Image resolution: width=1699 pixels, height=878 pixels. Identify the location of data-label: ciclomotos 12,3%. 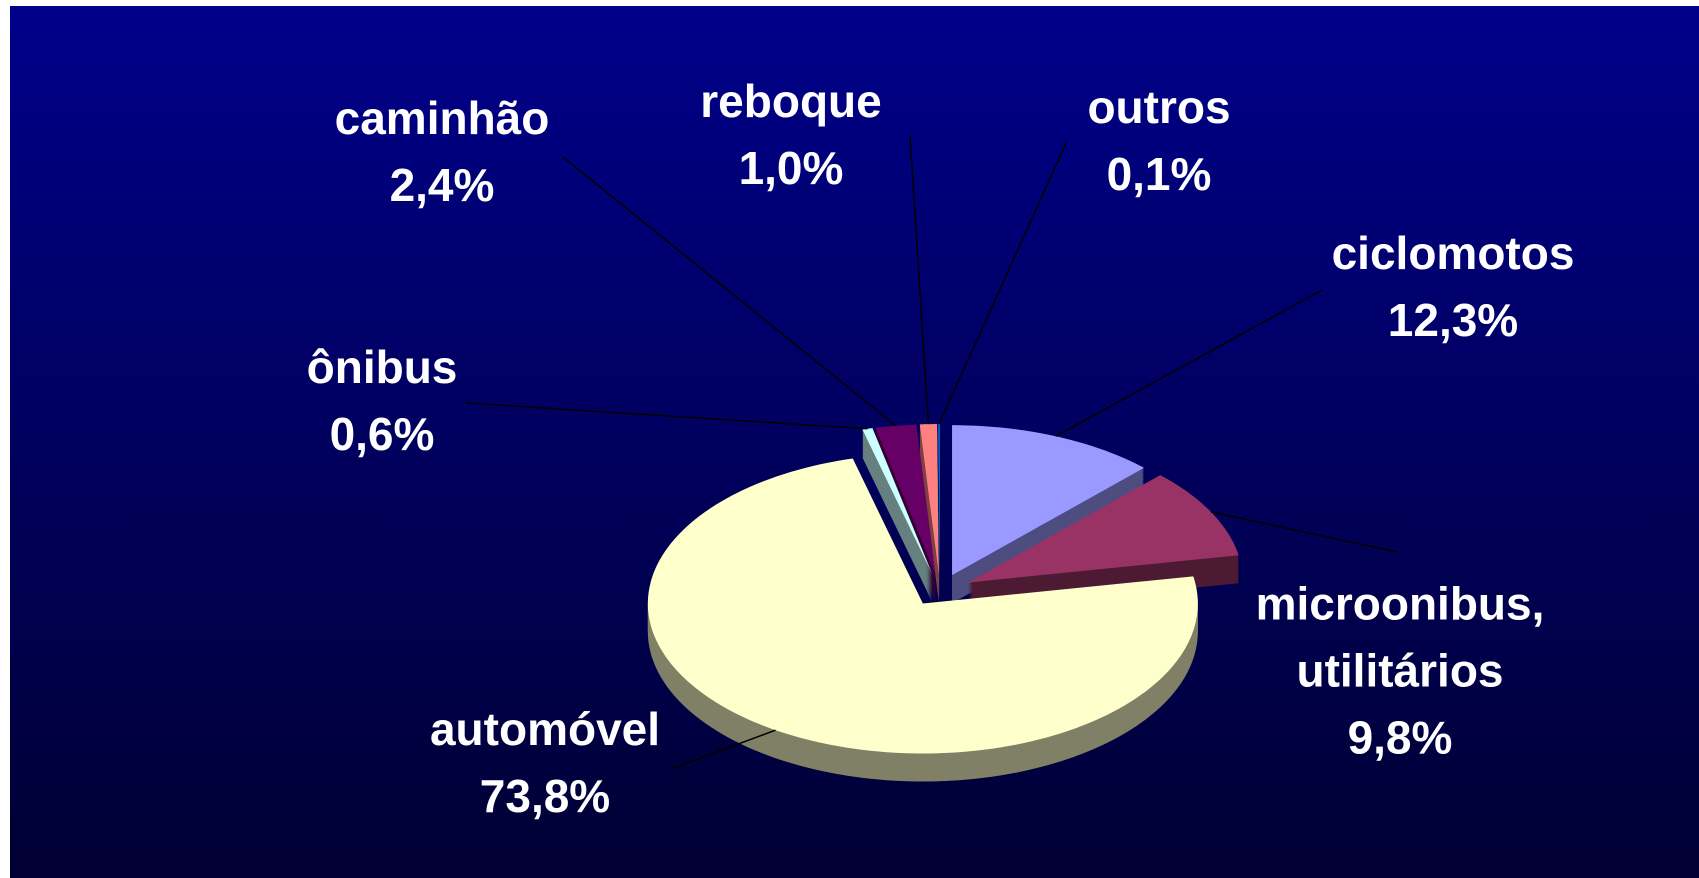
(1453, 287).